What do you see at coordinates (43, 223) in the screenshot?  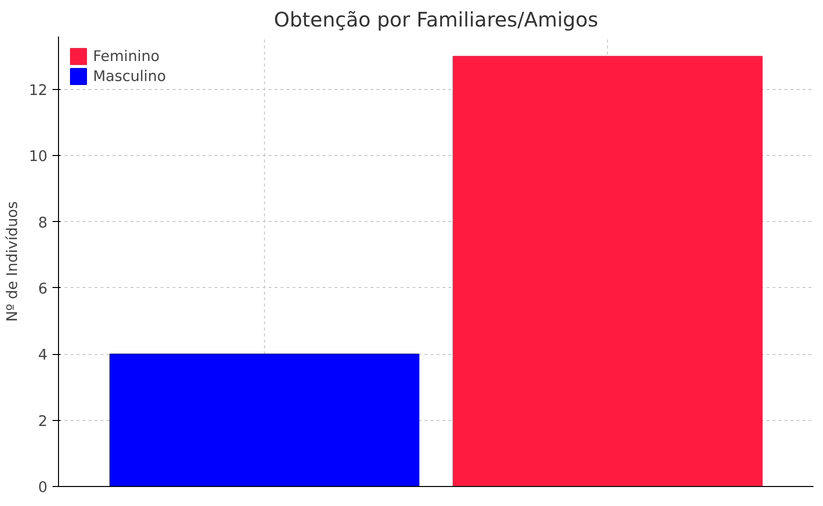 I see `y-tick-label: 8` at bounding box center [43, 223].